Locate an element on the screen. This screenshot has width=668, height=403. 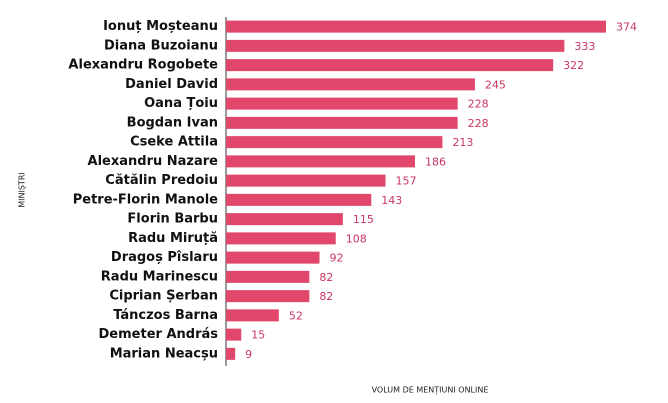
y-tick-label: Radu Marinescu is located at coordinates (159, 276).